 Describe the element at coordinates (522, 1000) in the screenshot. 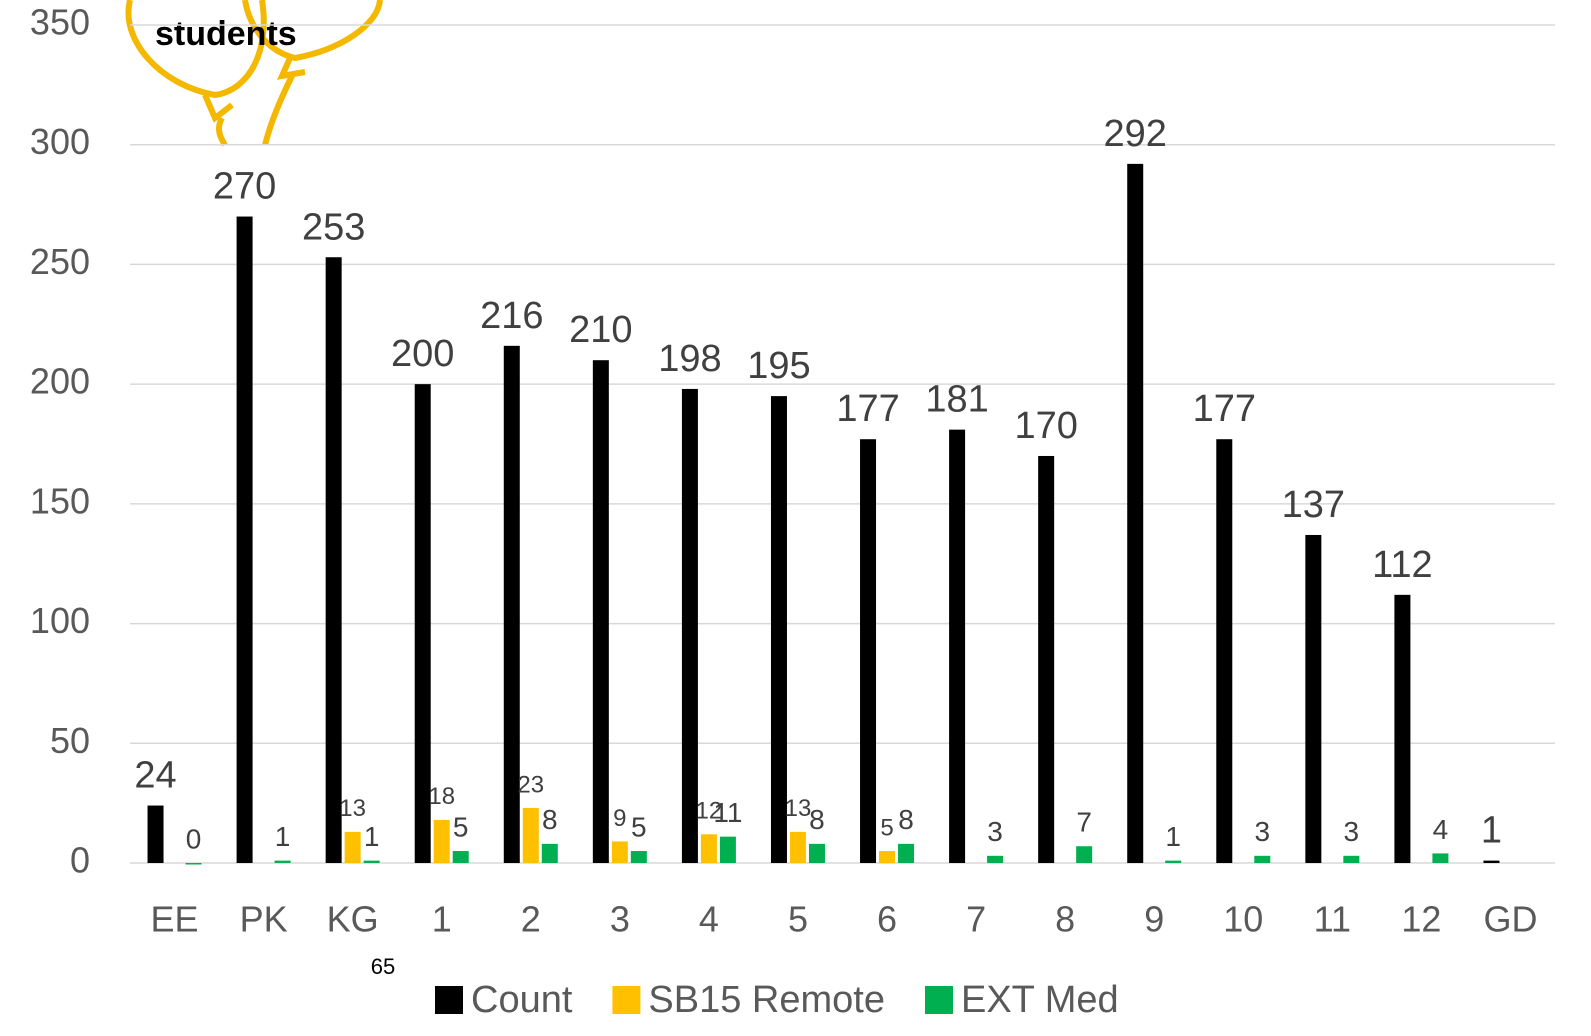

I see `legend-label: Count` at that location.